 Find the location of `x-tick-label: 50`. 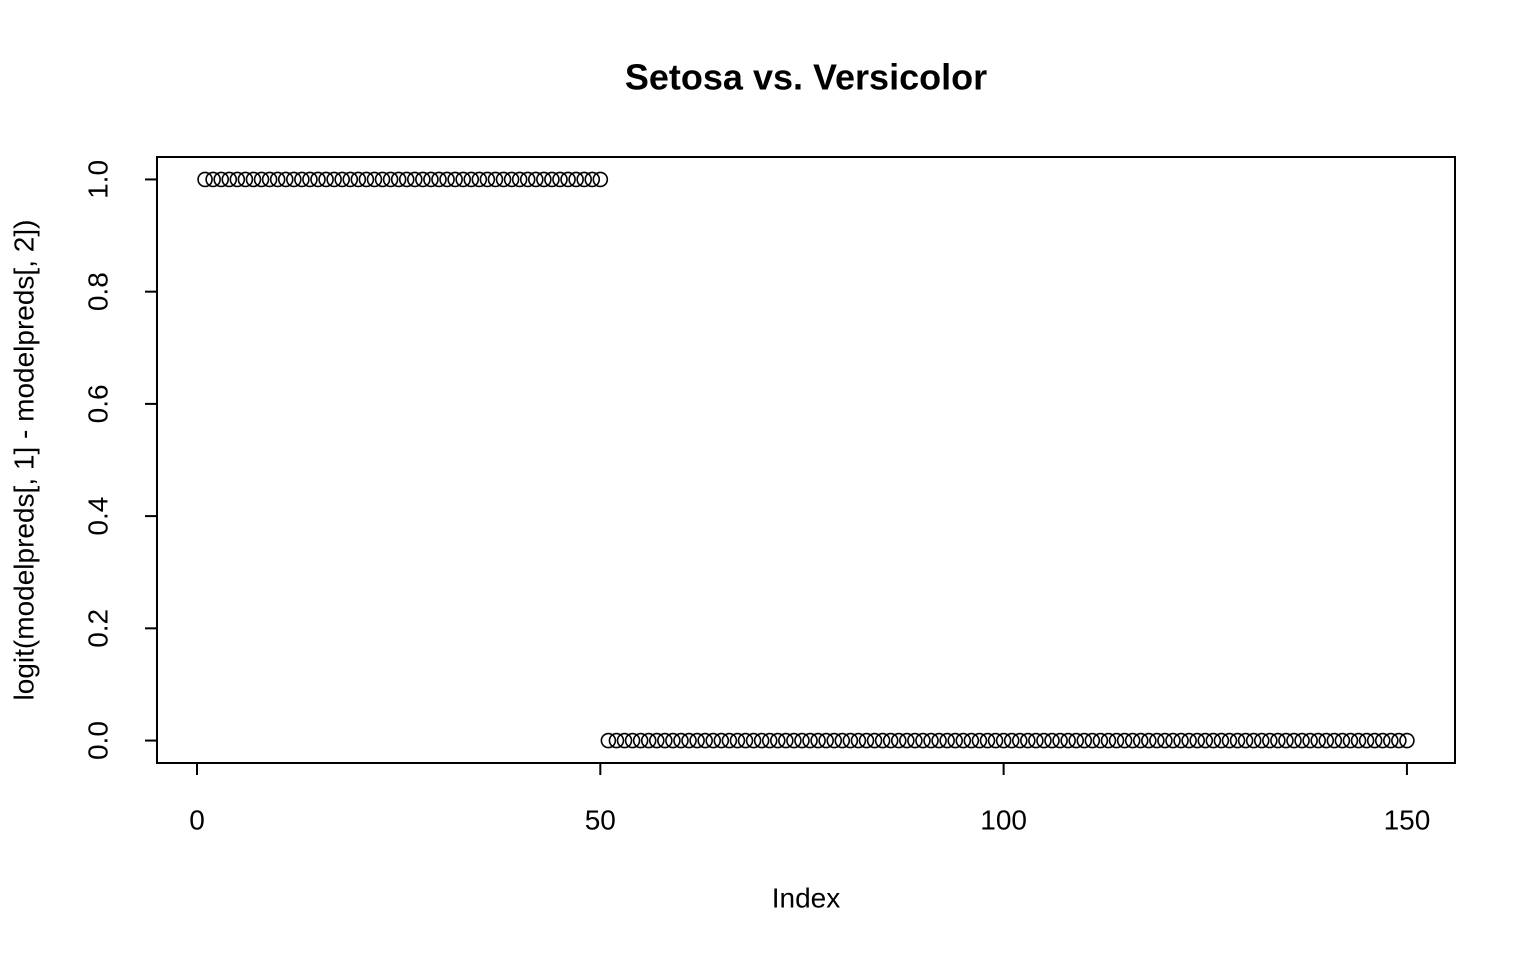

x-tick-label: 50 is located at coordinates (600, 819).